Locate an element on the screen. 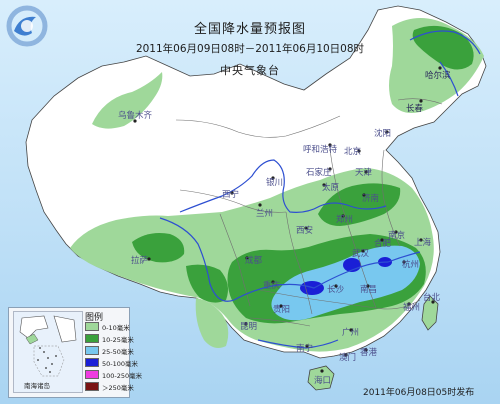  city-label-shenyang: 沈阳 is located at coordinates (383, 134).